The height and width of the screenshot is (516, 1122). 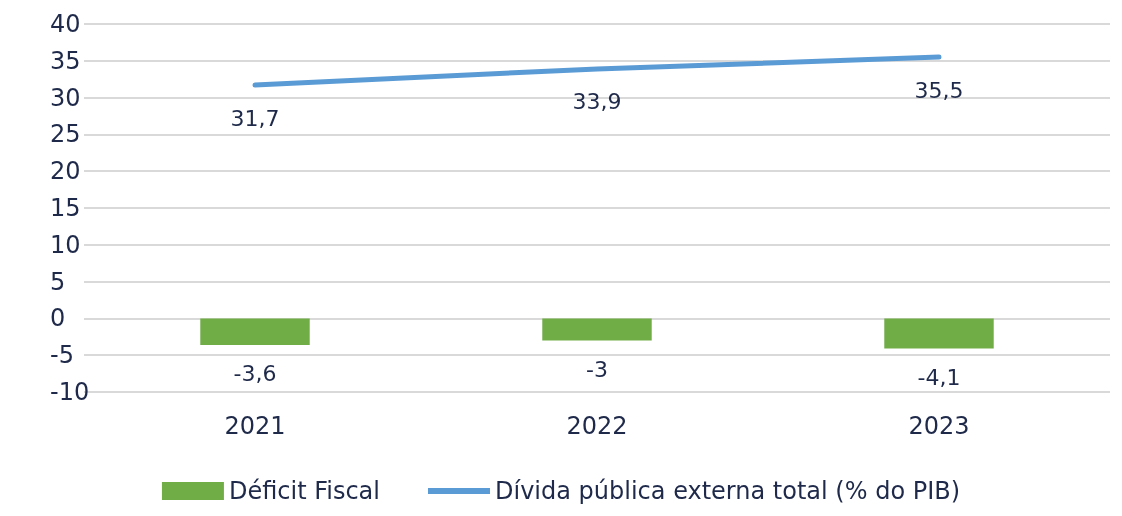 What do you see at coordinates (58, 318) in the screenshot?
I see `y-tick-label: 0` at bounding box center [58, 318].